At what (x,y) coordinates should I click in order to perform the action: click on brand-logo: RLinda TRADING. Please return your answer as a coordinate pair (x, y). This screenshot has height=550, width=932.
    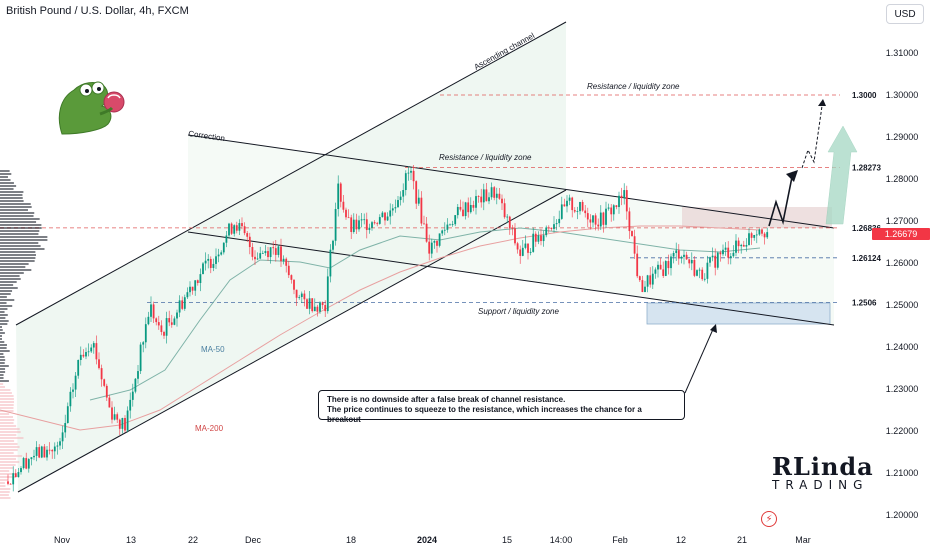
    Looking at the image, I should click on (822, 474).